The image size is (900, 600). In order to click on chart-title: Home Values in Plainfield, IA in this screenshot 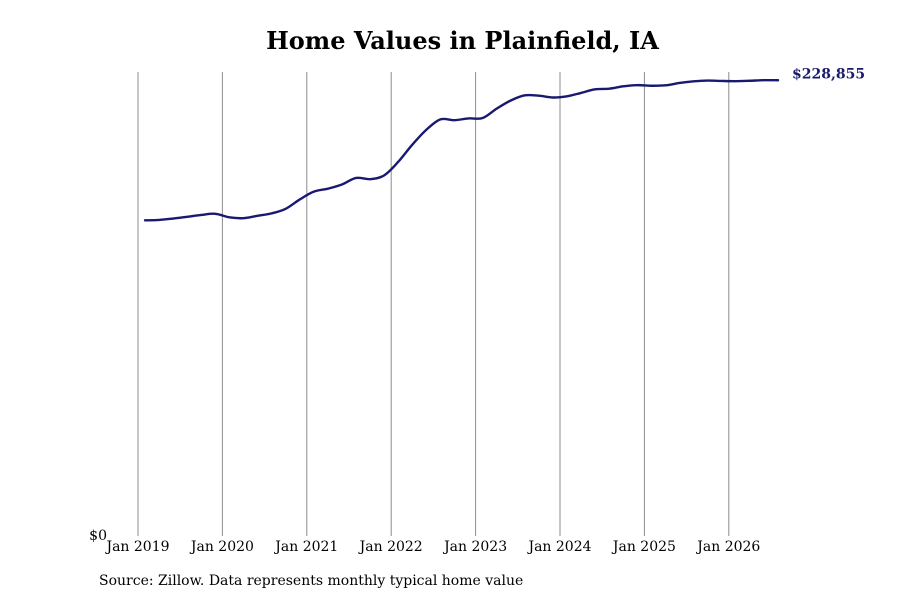, I will do `click(462, 40)`.